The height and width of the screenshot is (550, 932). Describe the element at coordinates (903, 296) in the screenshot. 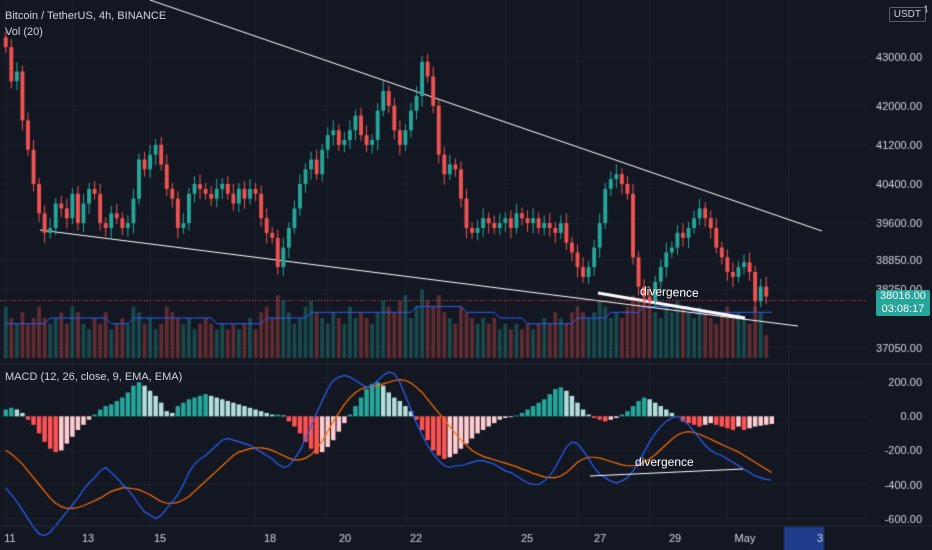

I see `current-price-value: 38016.00` at that location.